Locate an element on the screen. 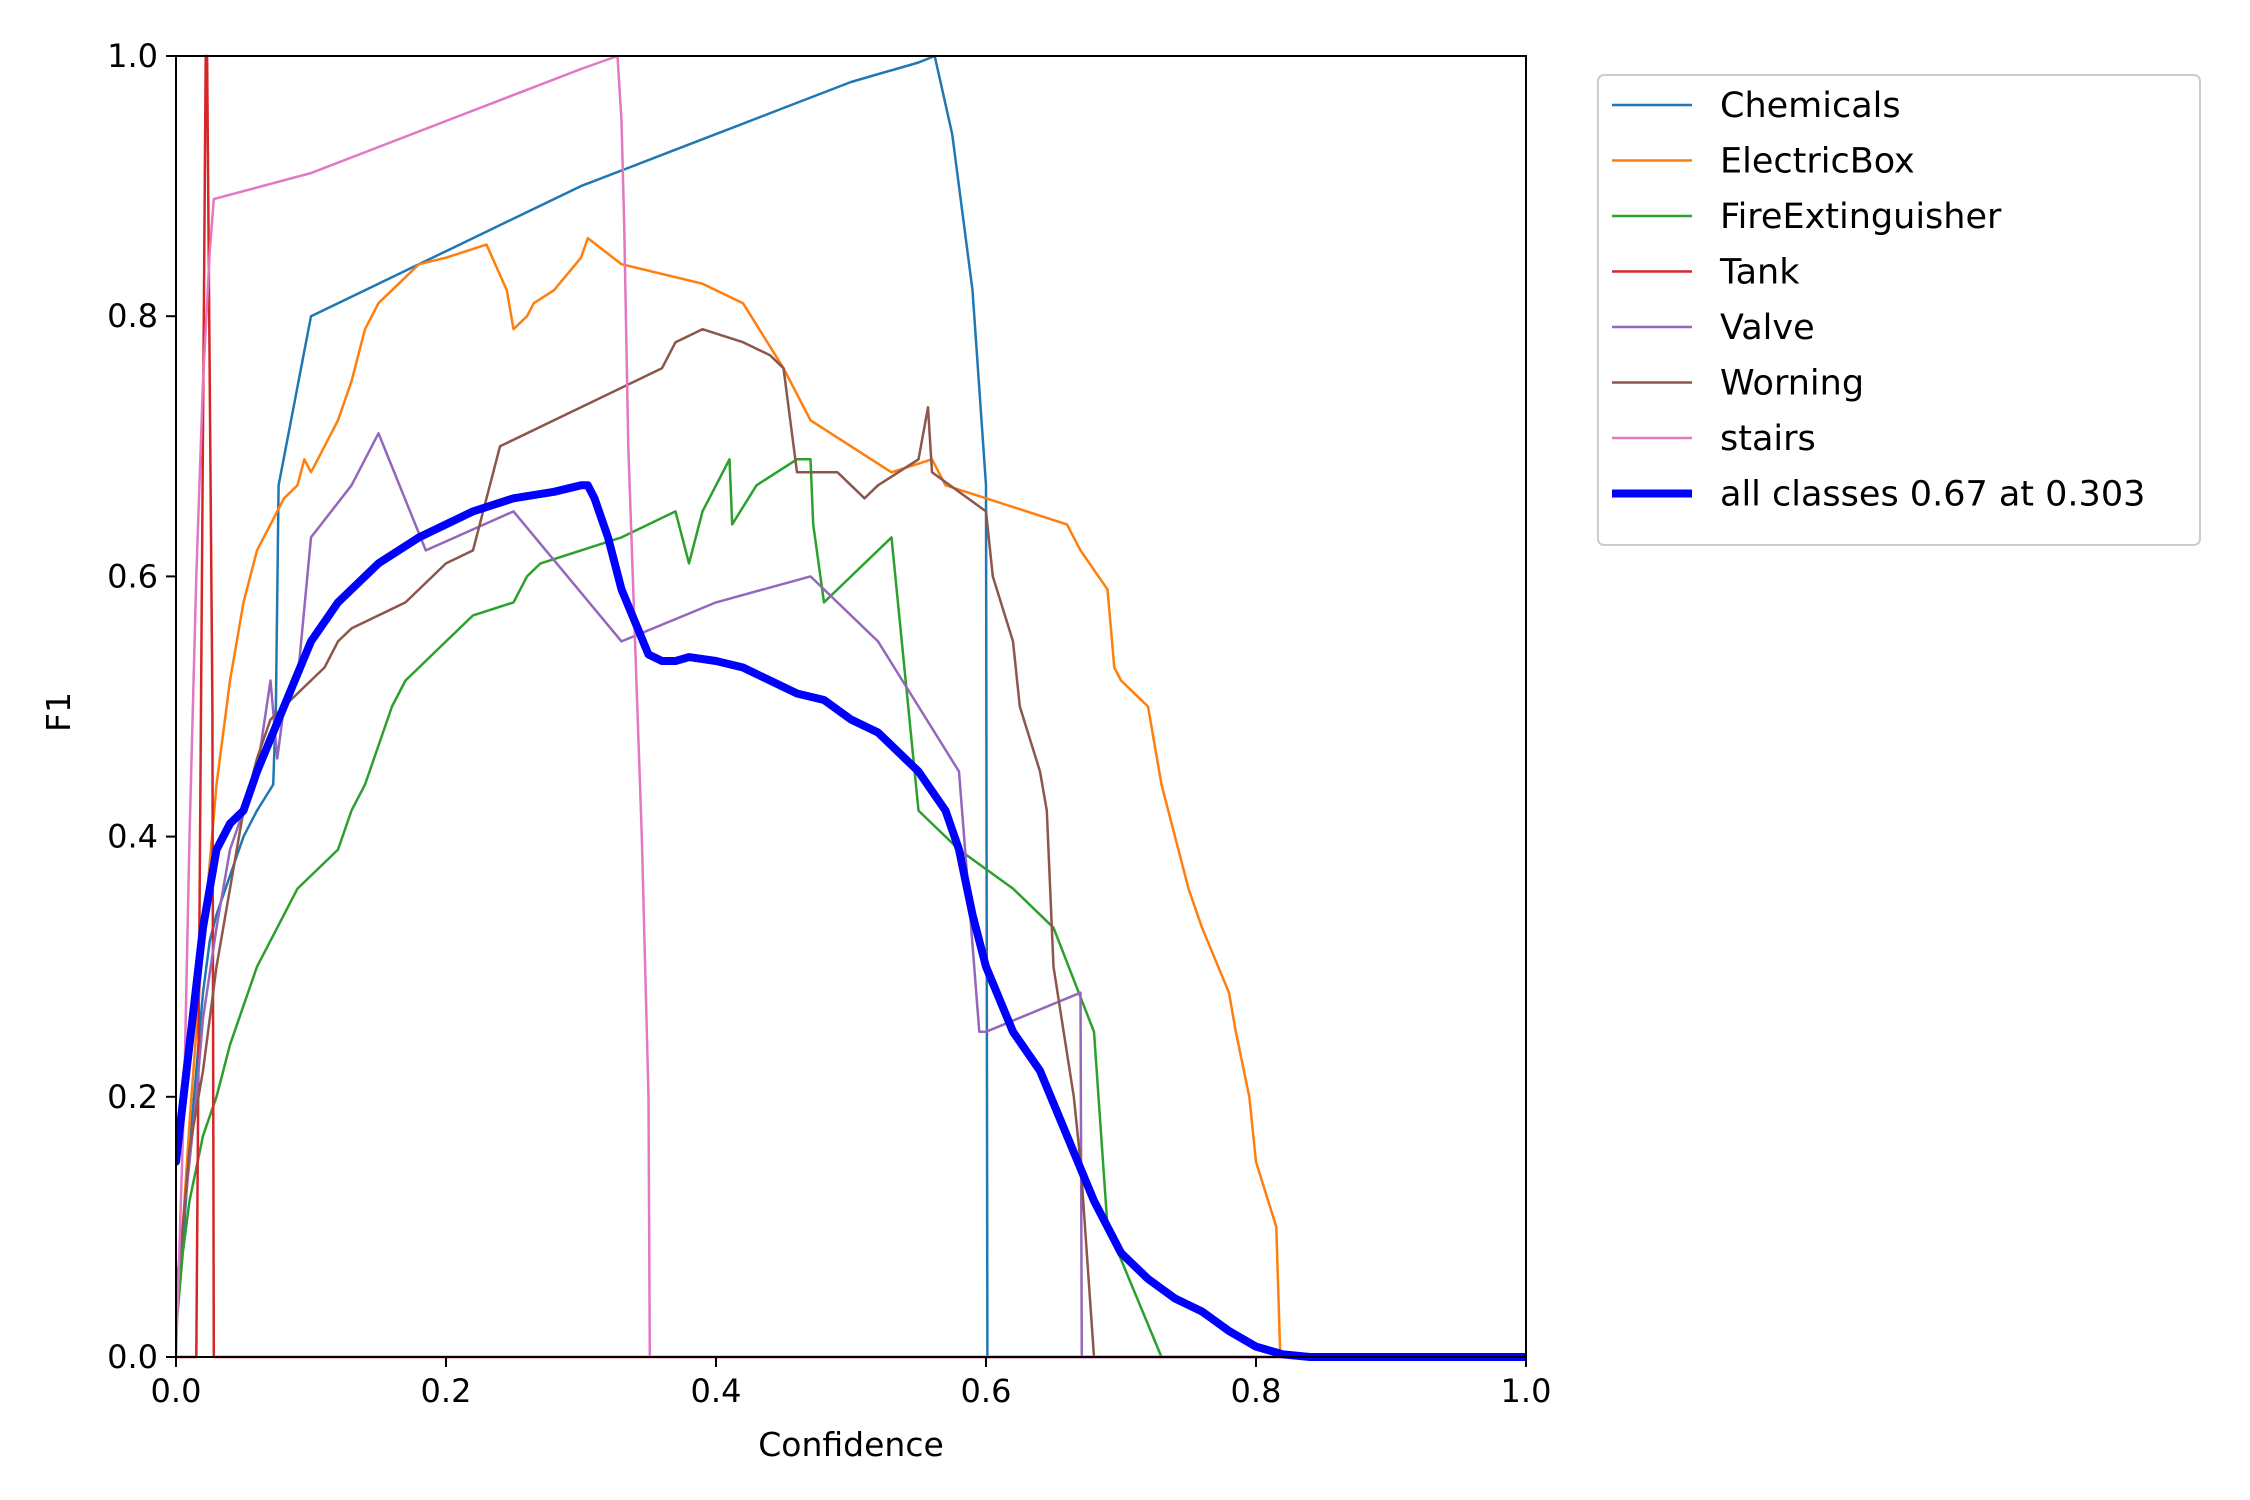  legend-box is located at coordinates (1899, 310).